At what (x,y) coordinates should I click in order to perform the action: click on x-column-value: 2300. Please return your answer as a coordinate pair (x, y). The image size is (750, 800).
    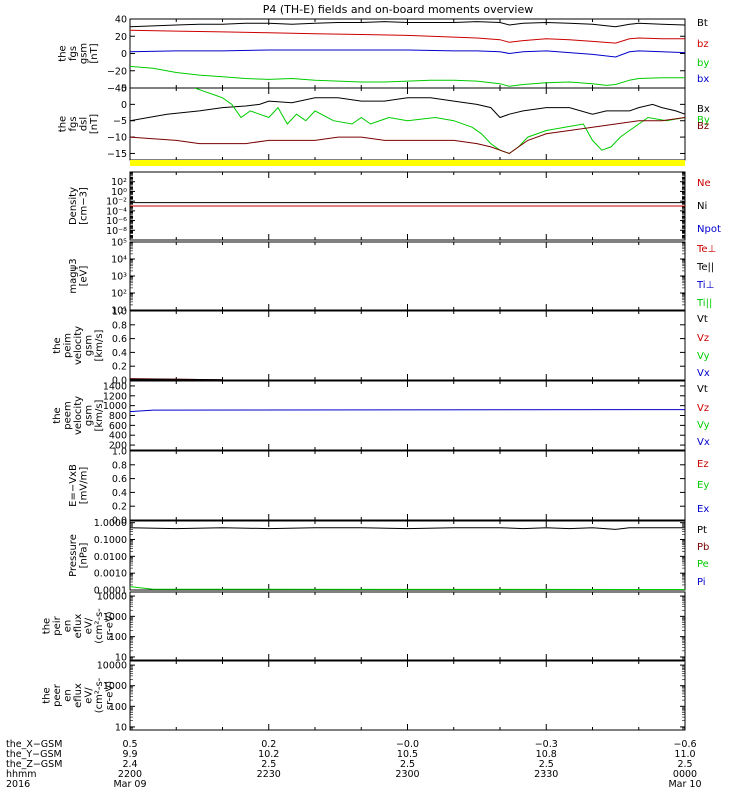
    Looking at the image, I should click on (407, 774).